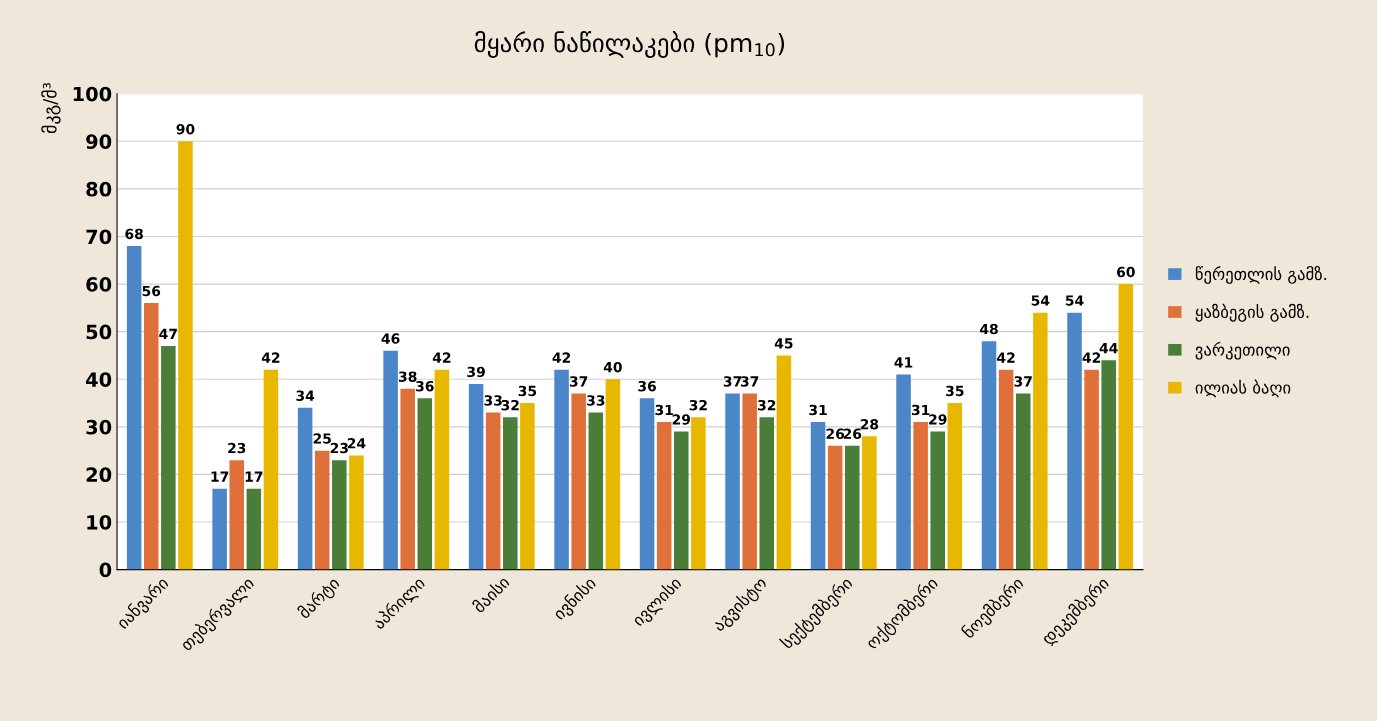 The height and width of the screenshot is (721, 1377). Describe the element at coordinates (1243, 388) in the screenshot. I see `legend-label: ილიას ბაღი` at that location.